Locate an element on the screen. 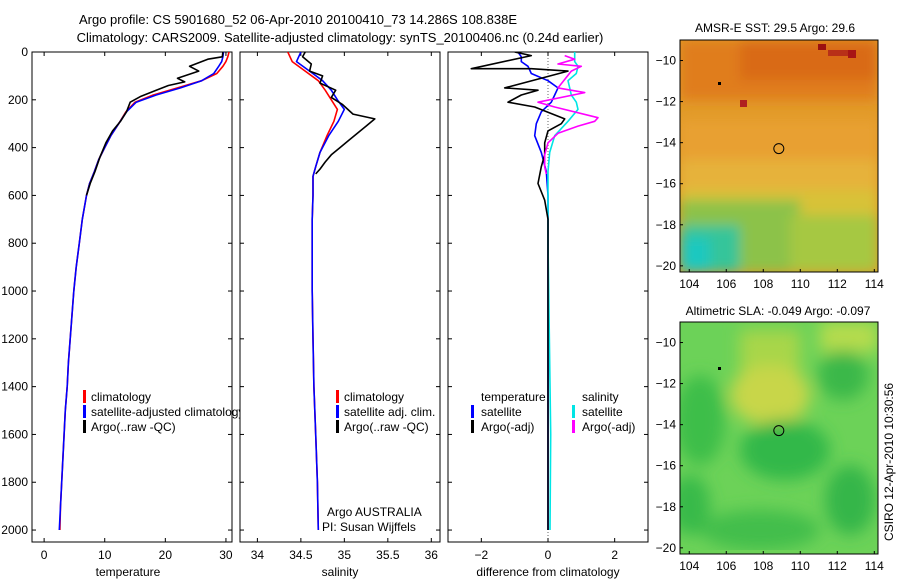 The width and height of the screenshot is (900, 580). salinity-axis-label: salinity is located at coordinates (340, 572).